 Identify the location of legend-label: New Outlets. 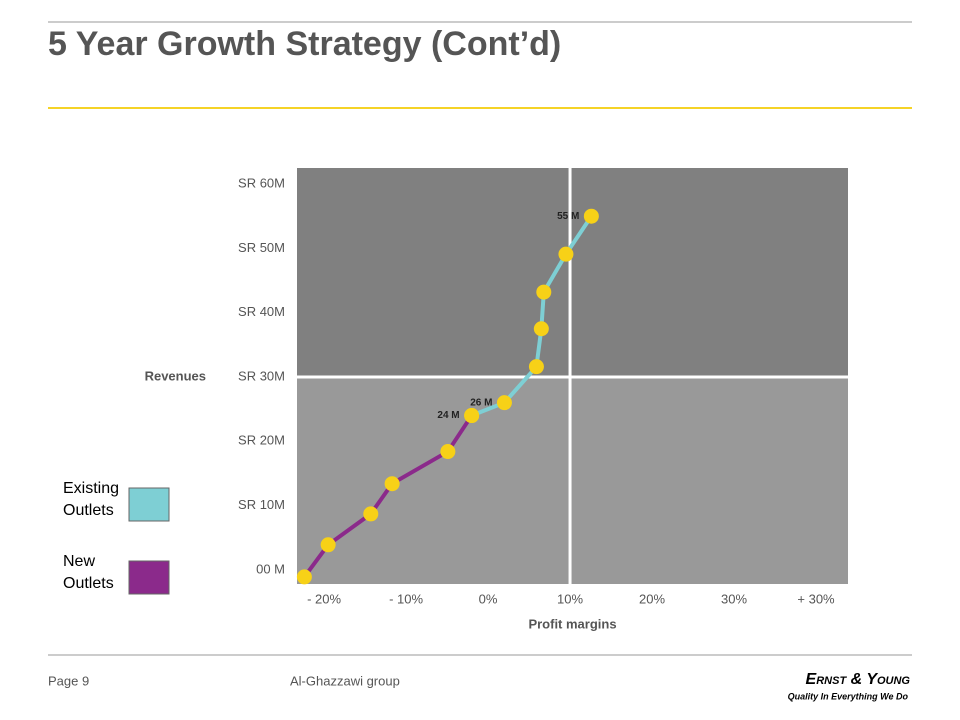
(88, 572).